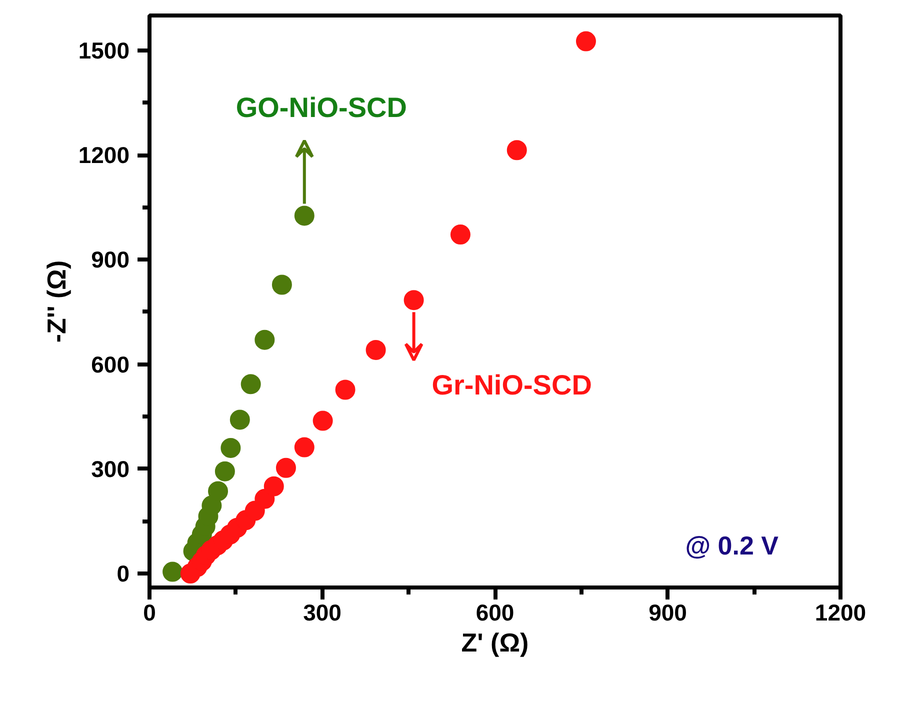  Describe the element at coordinates (149, 613) in the screenshot. I see `x-tick-label: 0` at that location.